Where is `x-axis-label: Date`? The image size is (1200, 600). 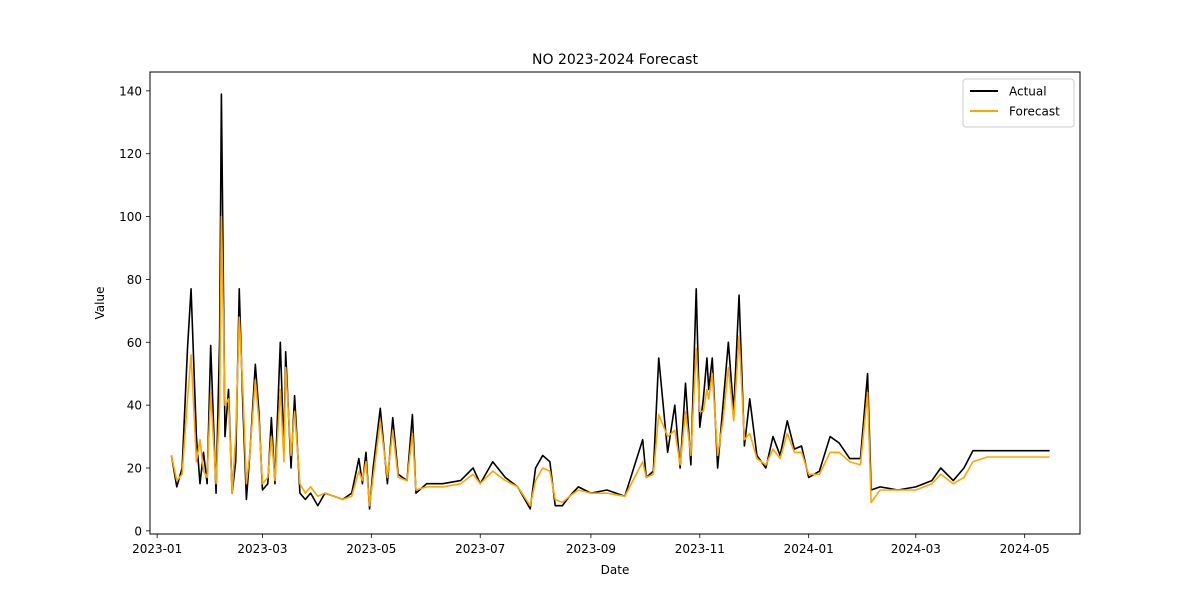
x-axis-label: Date is located at coordinates (615, 570).